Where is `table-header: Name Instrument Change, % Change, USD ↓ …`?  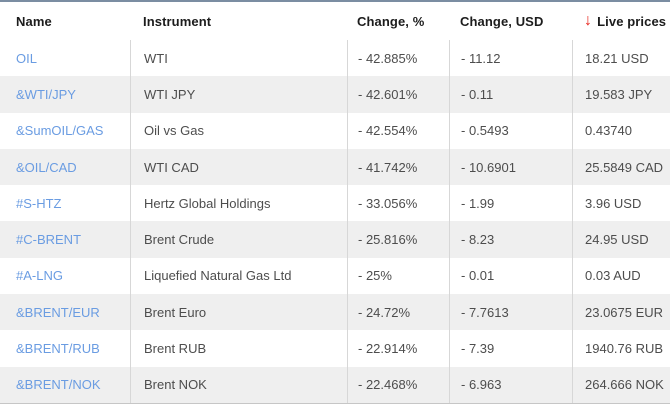 table-header: Name Instrument Change, % Change, USD ↓ … is located at coordinates (335, 21).